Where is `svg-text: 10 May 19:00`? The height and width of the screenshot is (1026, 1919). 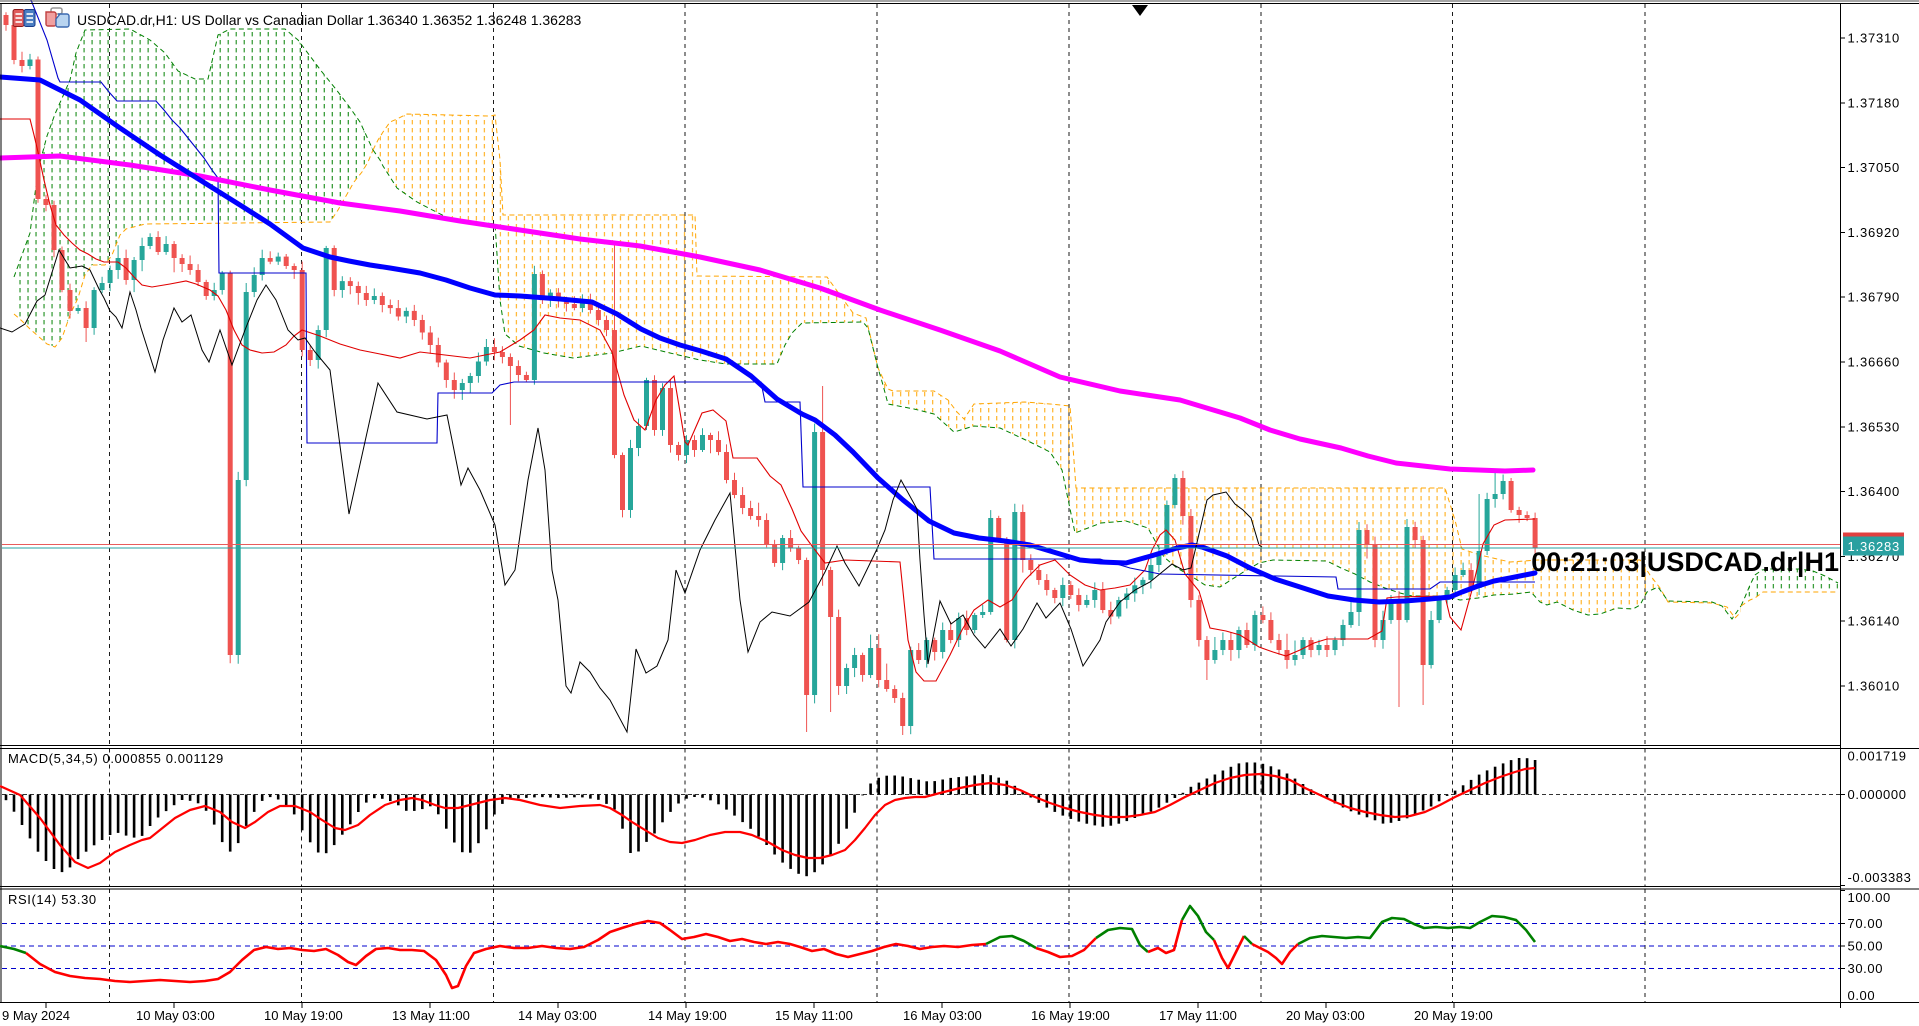
svg-text: 10 May 19:00 is located at coordinates (303, 1015).